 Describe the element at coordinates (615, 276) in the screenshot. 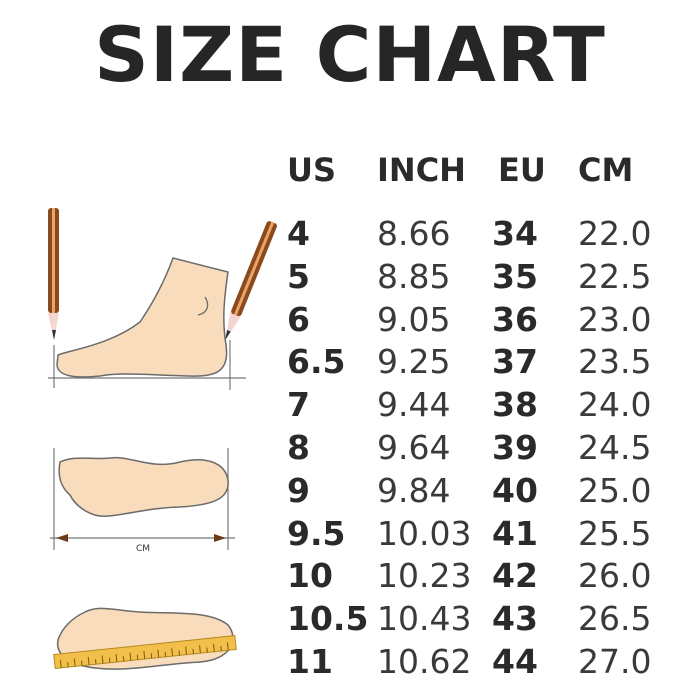

I see `cell-cm: 22.5` at that location.